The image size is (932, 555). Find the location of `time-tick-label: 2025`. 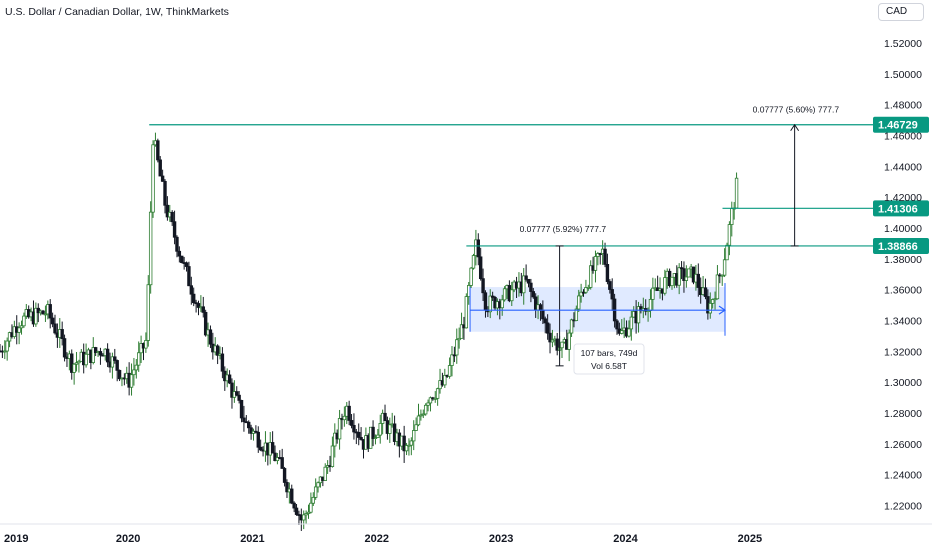

time-tick-label: 2025 is located at coordinates (750, 539).